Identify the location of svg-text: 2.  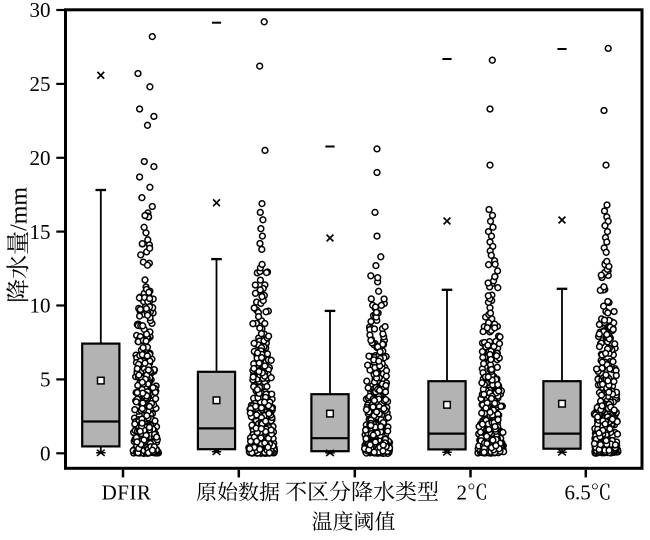
(462, 493).